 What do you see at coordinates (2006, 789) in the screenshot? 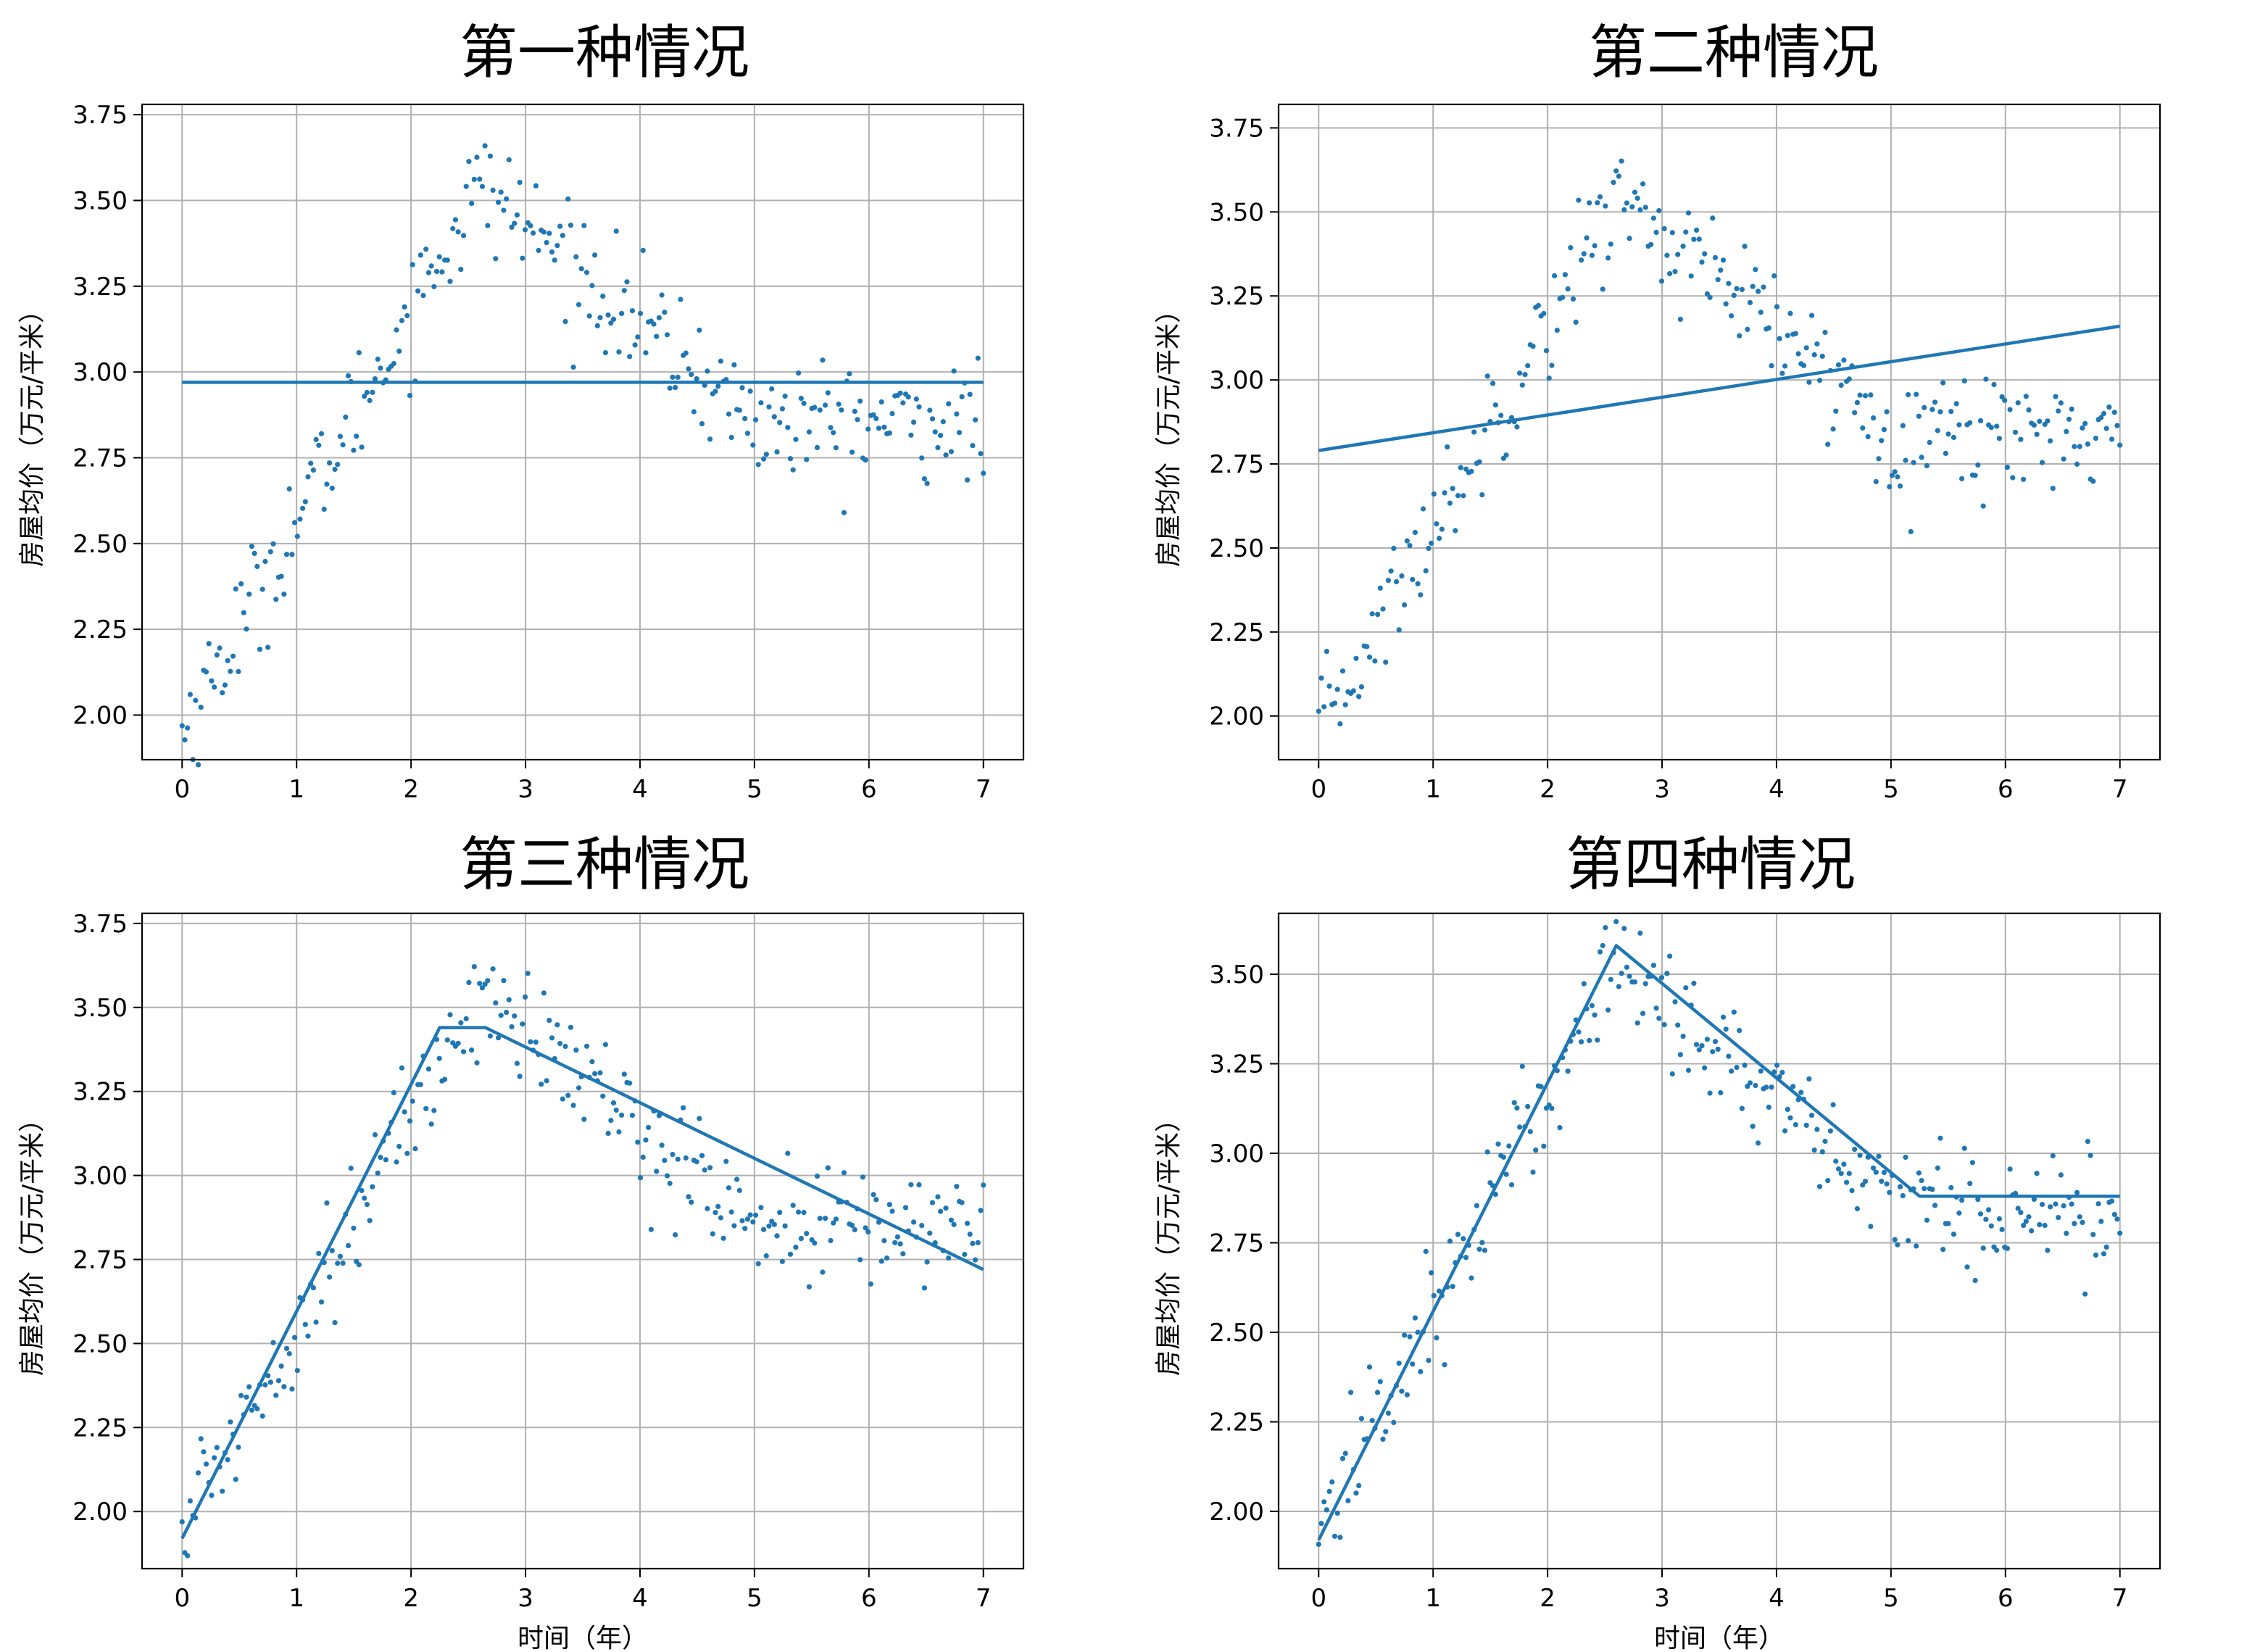
I see `x-tick-label: 6` at bounding box center [2006, 789].